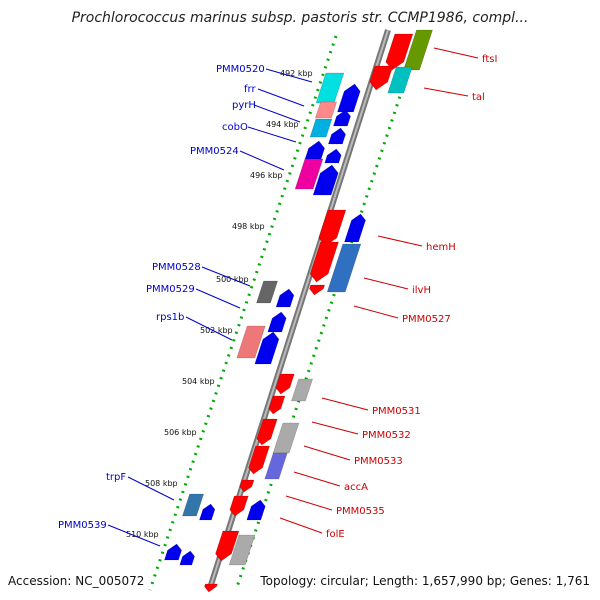  I want to click on accession-text: Accession: NC_005072, so click(76, 581).